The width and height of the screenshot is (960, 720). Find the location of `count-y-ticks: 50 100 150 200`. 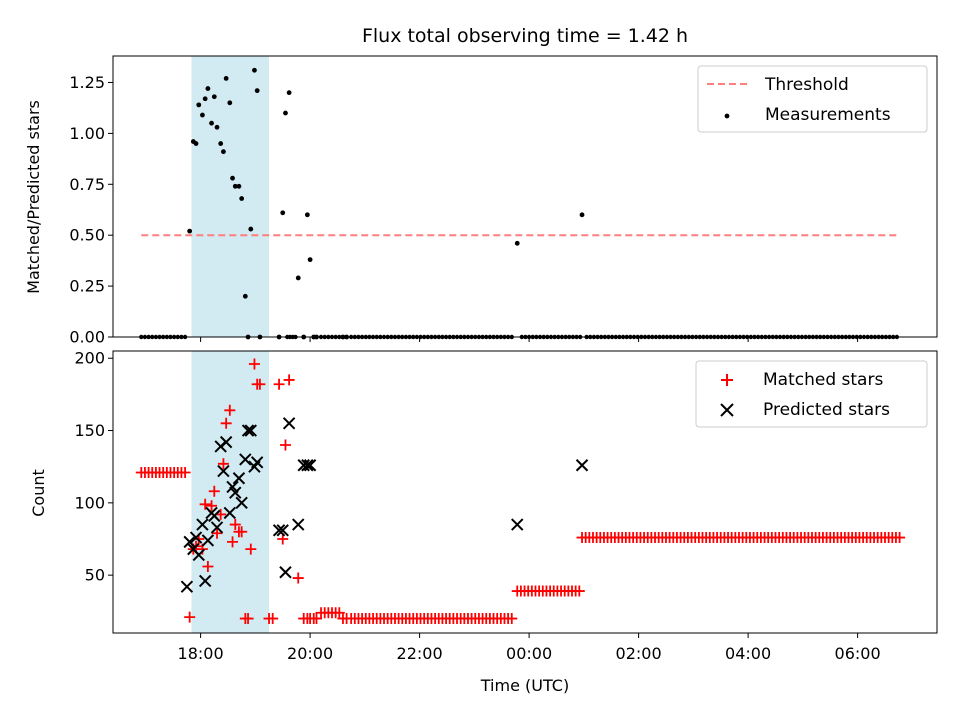

count-y-ticks: 50 100 150 200 is located at coordinates (93, 467).